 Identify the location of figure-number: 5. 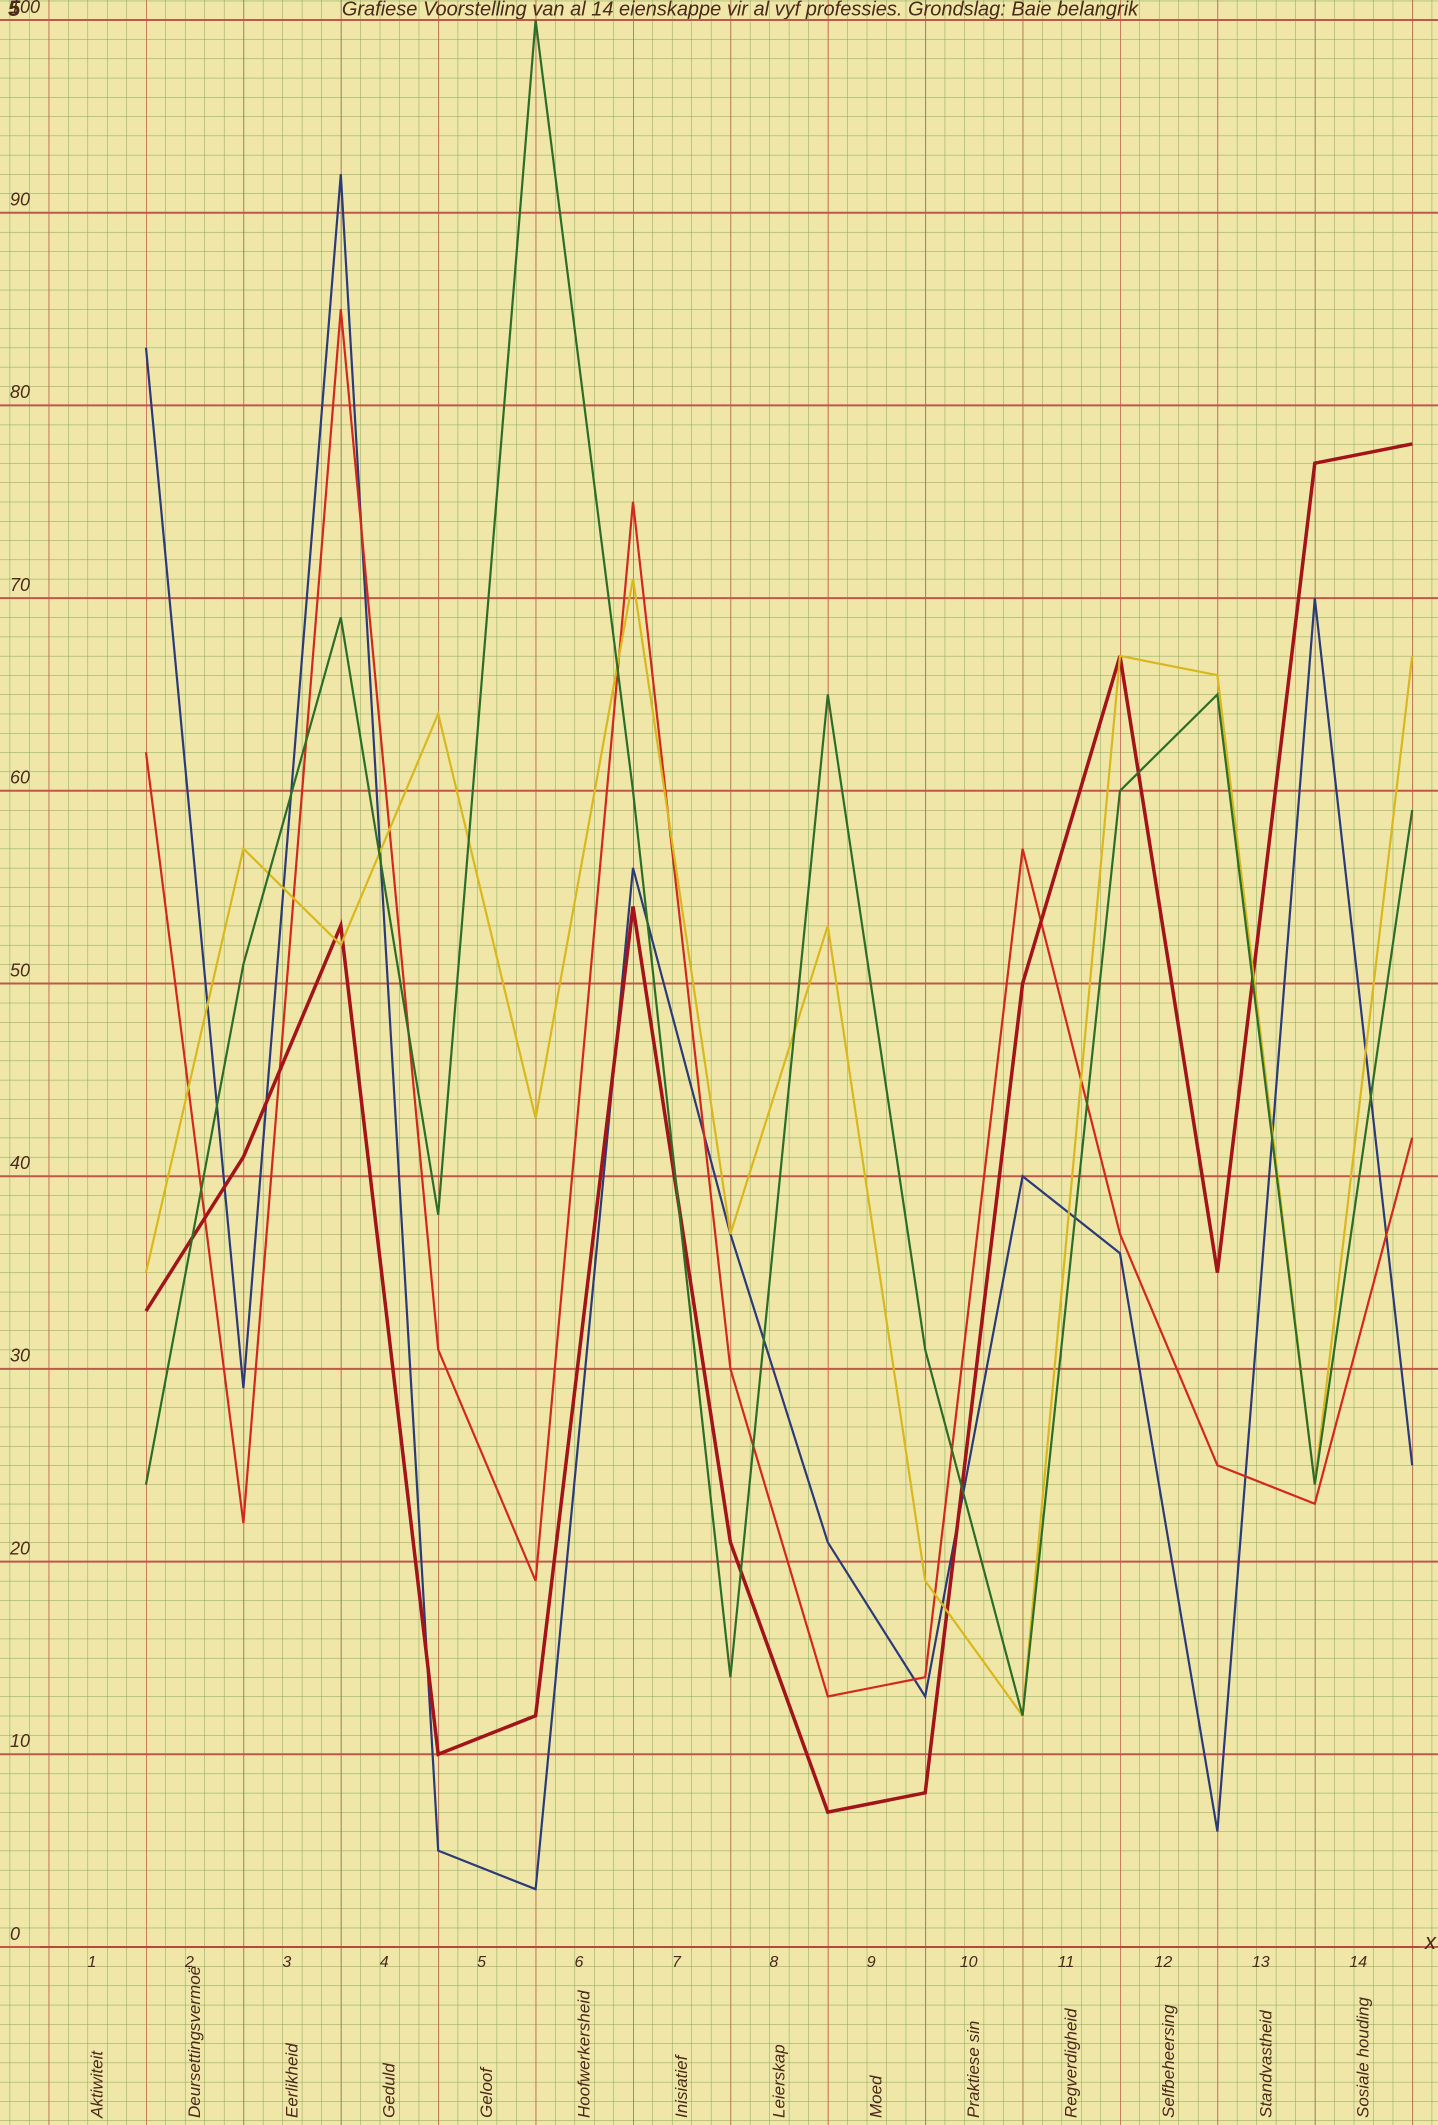
(14, 10).